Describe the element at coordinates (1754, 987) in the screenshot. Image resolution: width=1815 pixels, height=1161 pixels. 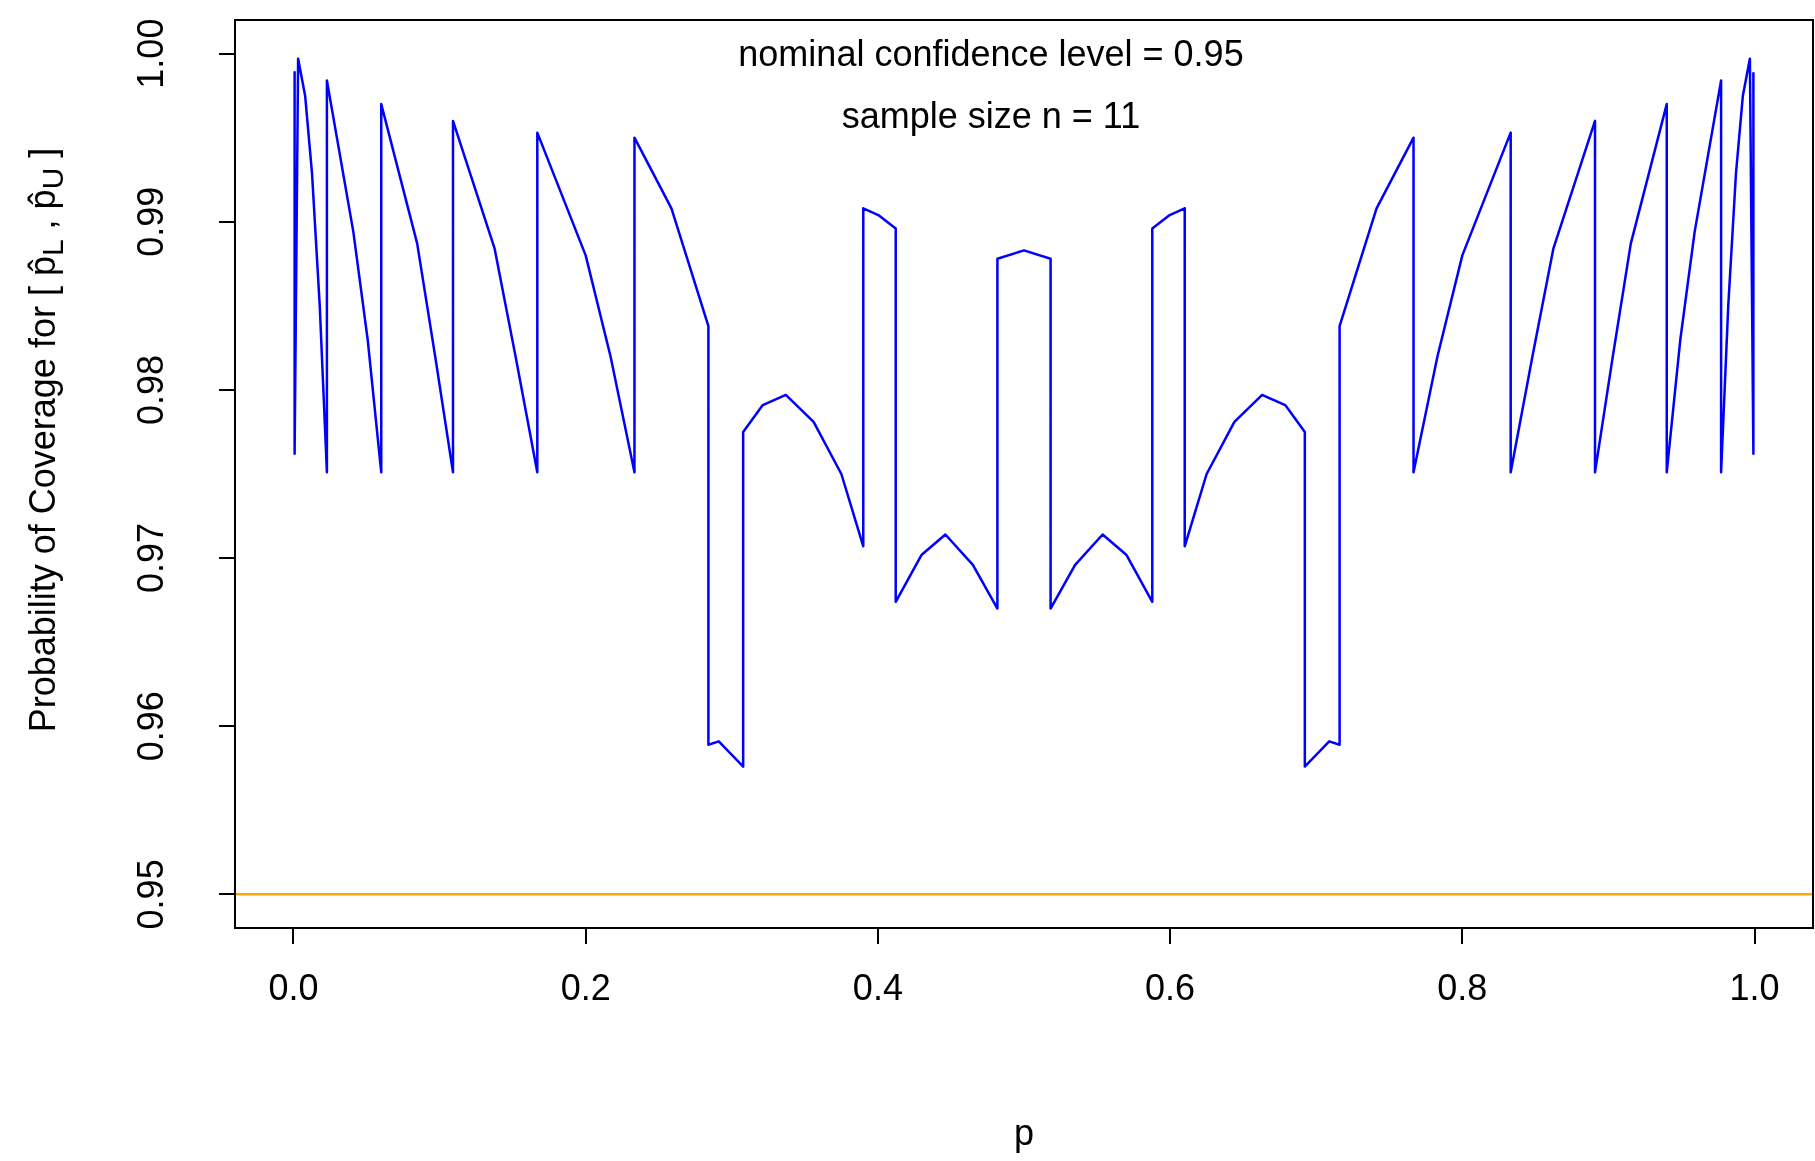
I see `x-tick-label: 1.0` at that location.